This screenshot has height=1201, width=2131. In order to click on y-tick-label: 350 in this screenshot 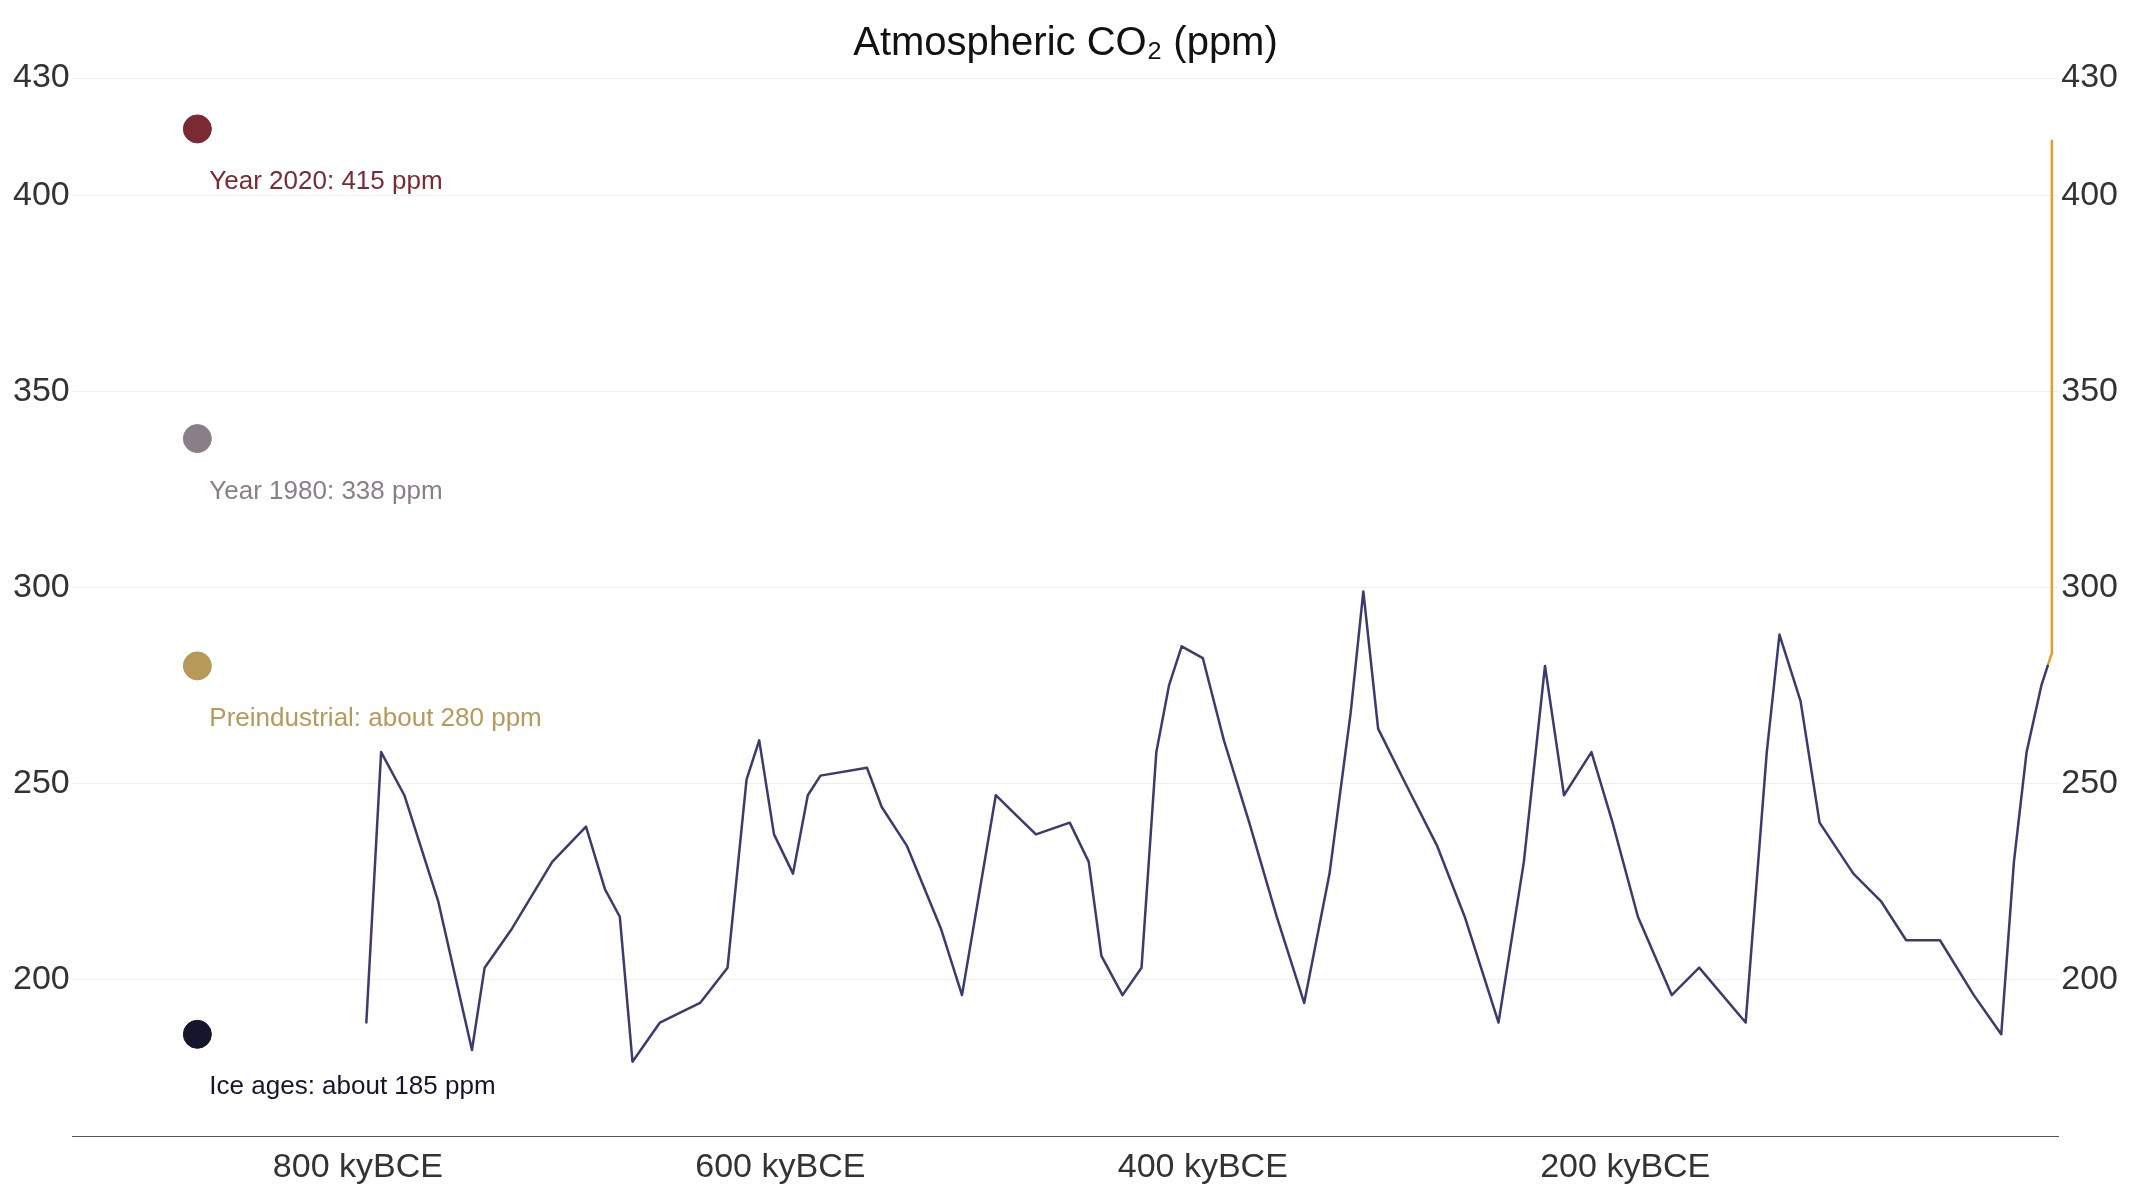, I will do `click(41, 388)`.